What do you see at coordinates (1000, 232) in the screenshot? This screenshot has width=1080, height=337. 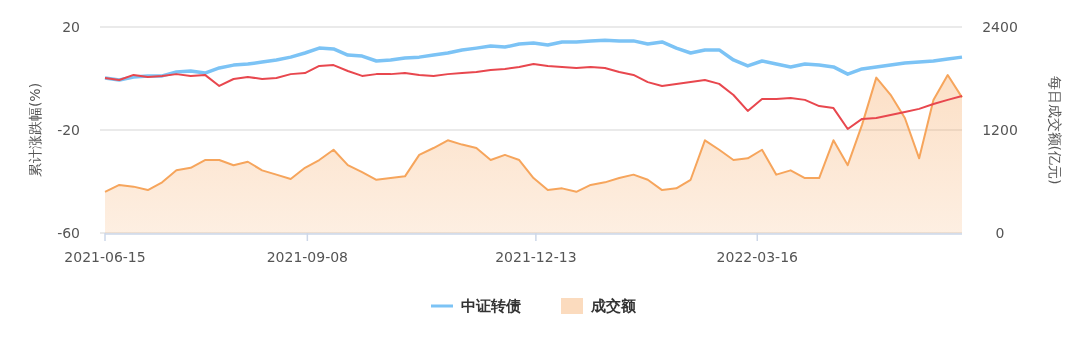 I see `y2-tick-label: 0` at bounding box center [1000, 232].